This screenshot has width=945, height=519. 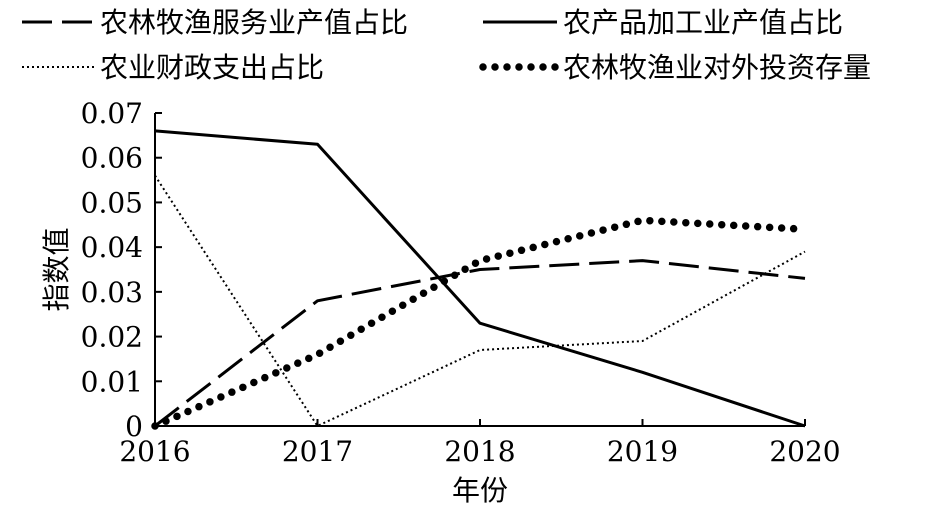 What do you see at coordinates (479, 451) in the screenshot?
I see `x-tick-label: 2018` at bounding box center [479, 451].